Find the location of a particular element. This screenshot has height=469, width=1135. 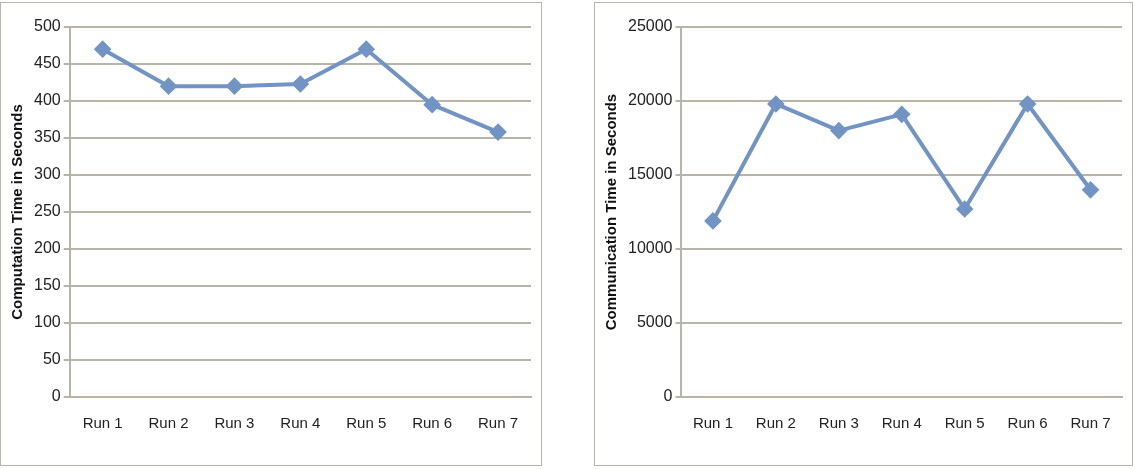

y-axis-title: Communication Time in Seconds is located at coordinates (611, 212).